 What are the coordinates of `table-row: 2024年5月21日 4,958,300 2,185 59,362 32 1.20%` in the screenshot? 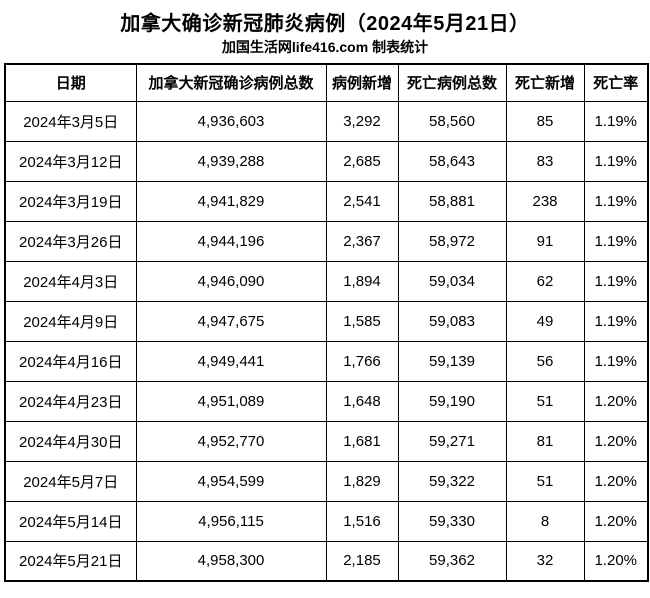 It's located at (326, 561).